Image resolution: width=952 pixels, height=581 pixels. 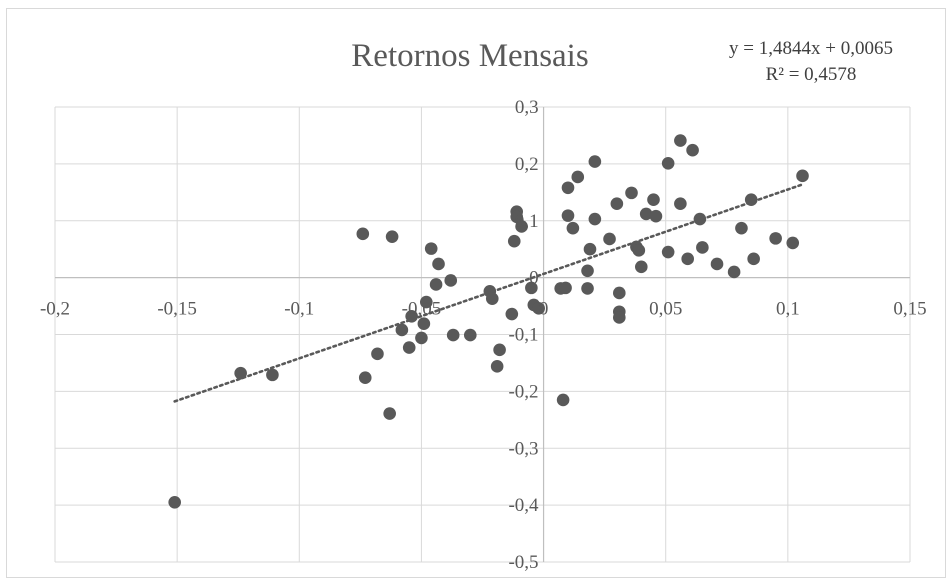 I want to click on y-tick-label: -0,5, so click(x=523, y=562).